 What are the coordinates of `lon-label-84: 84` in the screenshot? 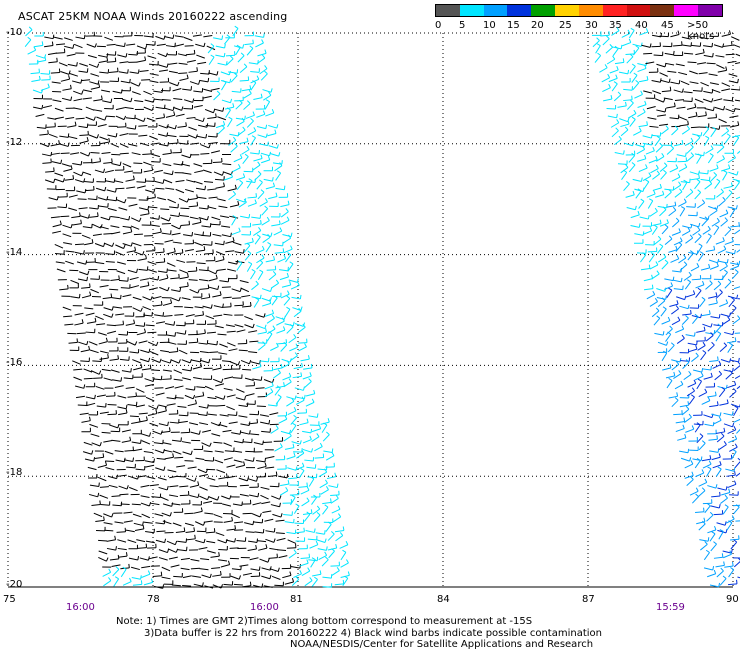 It's located at (443, 599).